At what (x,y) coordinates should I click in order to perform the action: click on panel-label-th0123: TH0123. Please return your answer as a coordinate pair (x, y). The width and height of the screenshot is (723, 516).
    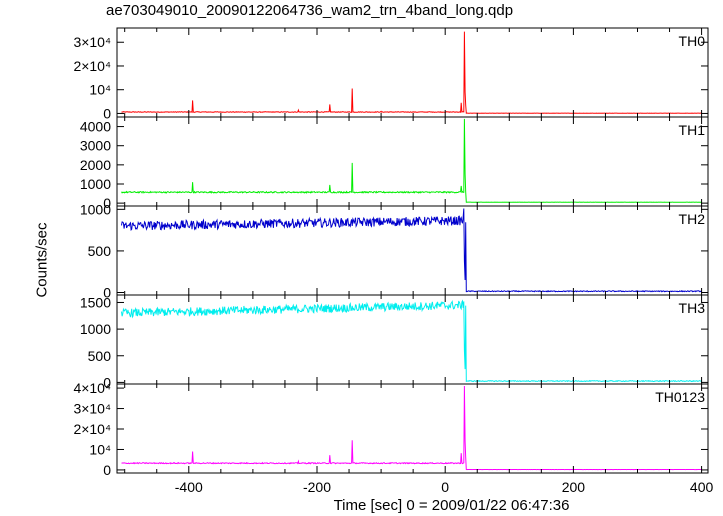
    Looking at the image, I should click on (680, 397).